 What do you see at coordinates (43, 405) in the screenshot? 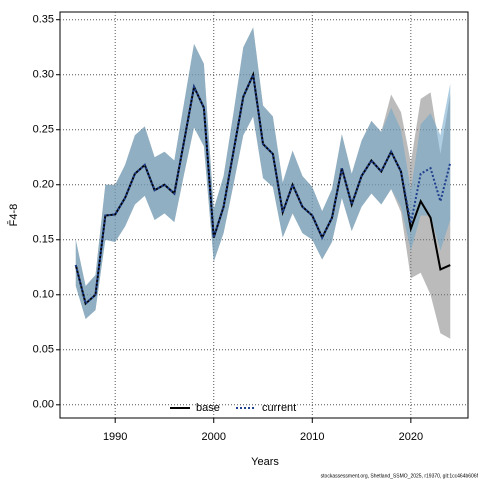
I see `y-tick-label: 0.00` at bounding box center [43, 405].